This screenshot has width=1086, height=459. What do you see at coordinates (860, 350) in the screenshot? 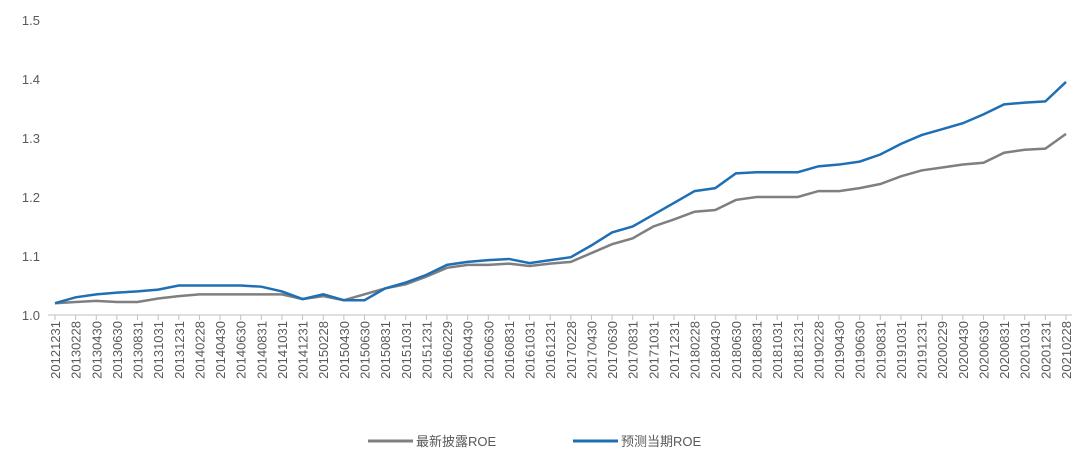
I see `x-tick-label: 20190630` at bounding box center [860, 350].